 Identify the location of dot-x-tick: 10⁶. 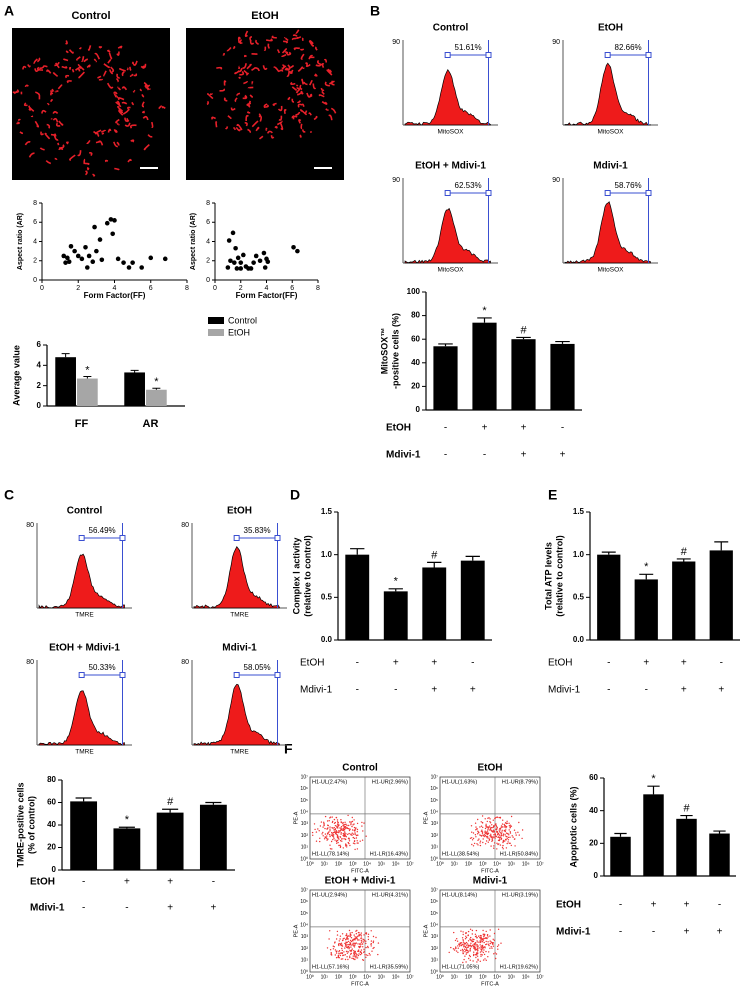
(396, 864).